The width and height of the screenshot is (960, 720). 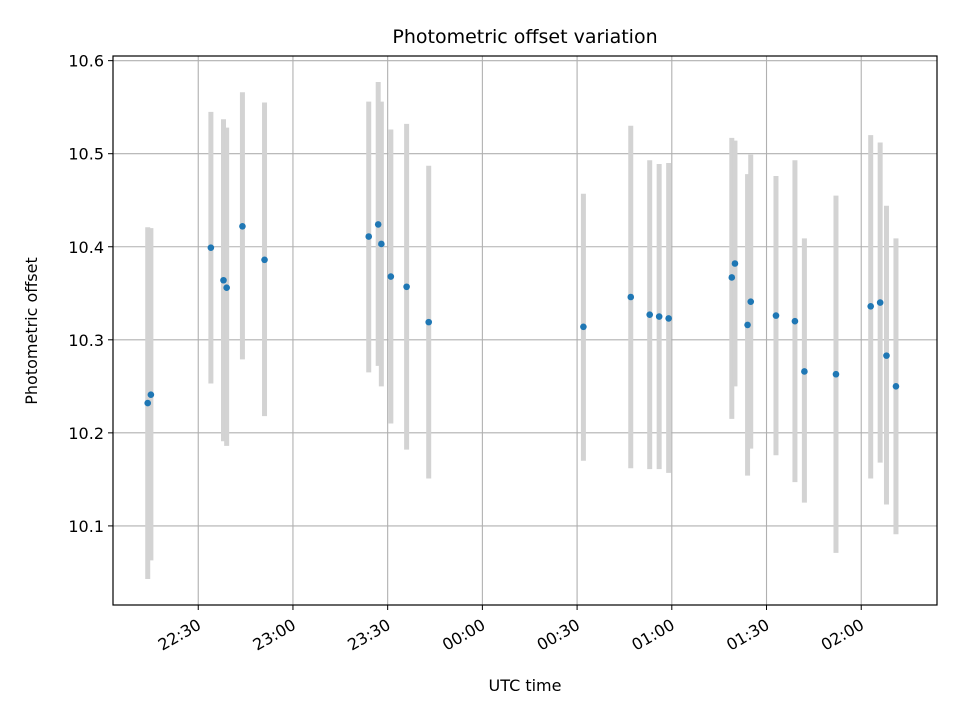 What do you see at coordinates (31, 331) in the screenshot?
I see `y-axis-title: Photometric offset` at bounding box center [31, 331].